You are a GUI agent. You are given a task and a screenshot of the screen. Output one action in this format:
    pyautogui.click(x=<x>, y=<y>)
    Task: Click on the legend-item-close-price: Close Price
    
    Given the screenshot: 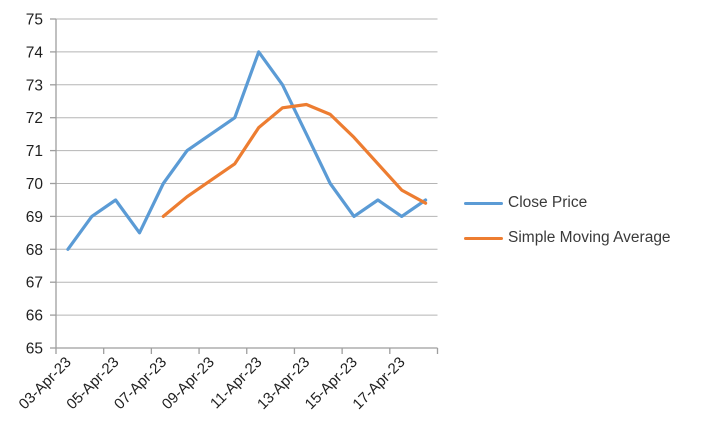 What is the action you would take?
    pyautogui.click(x=567, y=203)
    